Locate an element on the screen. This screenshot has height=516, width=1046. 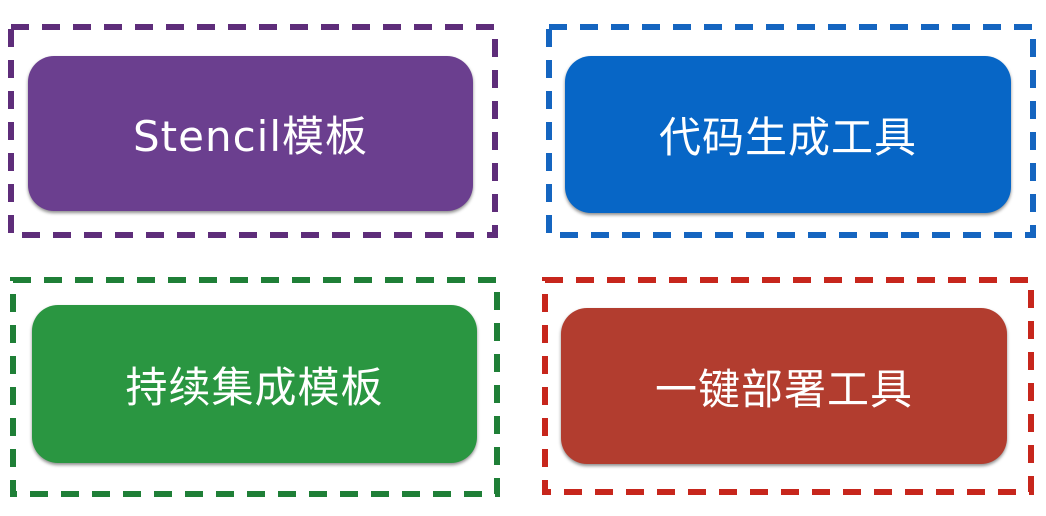
one-click-deploy-tool-label: 一键部署工具 is located at coordinates (783, 389).